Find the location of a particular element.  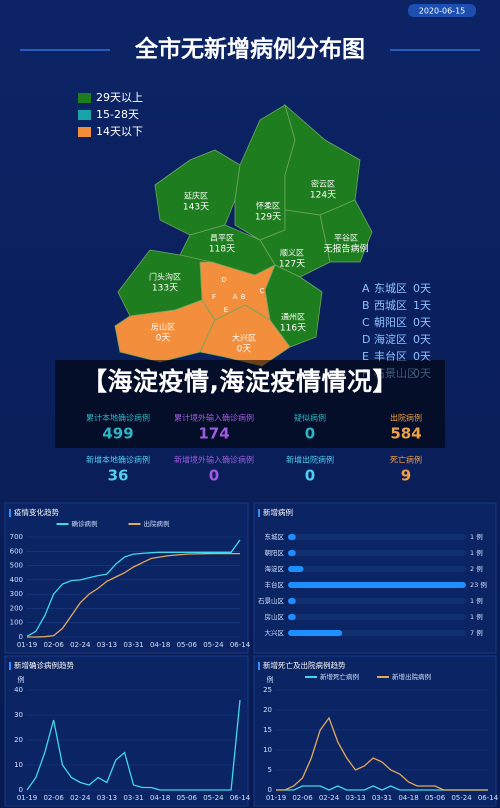

banner: 【海淀疫情,海淀疫情情况】 is located at coordinates (240, 381).